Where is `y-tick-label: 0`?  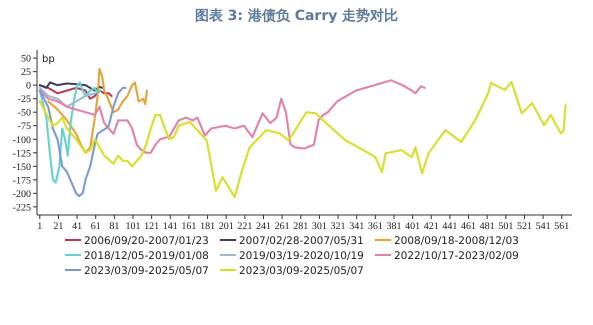
y-tick-label: 0 is located at coordinates (28, 86).